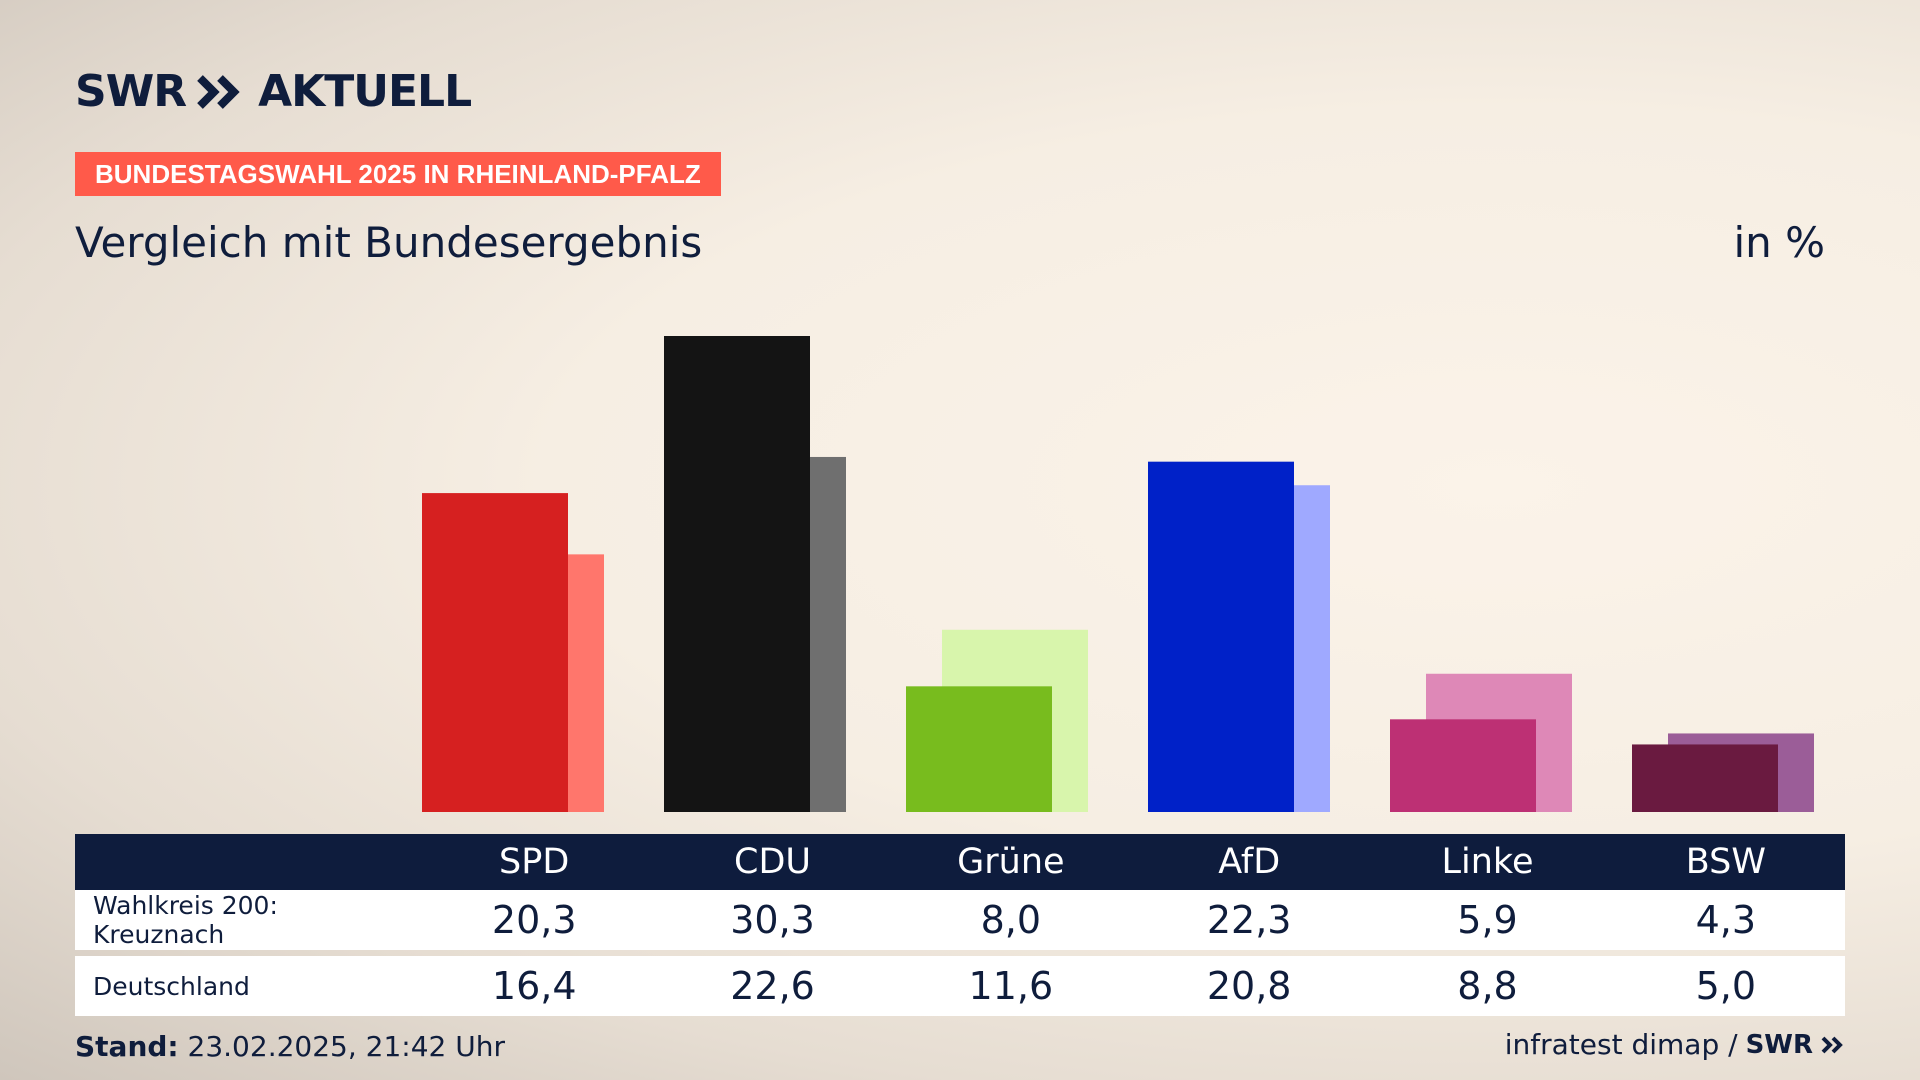  What do you see at coordinates (772, 986) in the screenshot?
I see `value-cell: 22,6` at bounding box center [772, 986].